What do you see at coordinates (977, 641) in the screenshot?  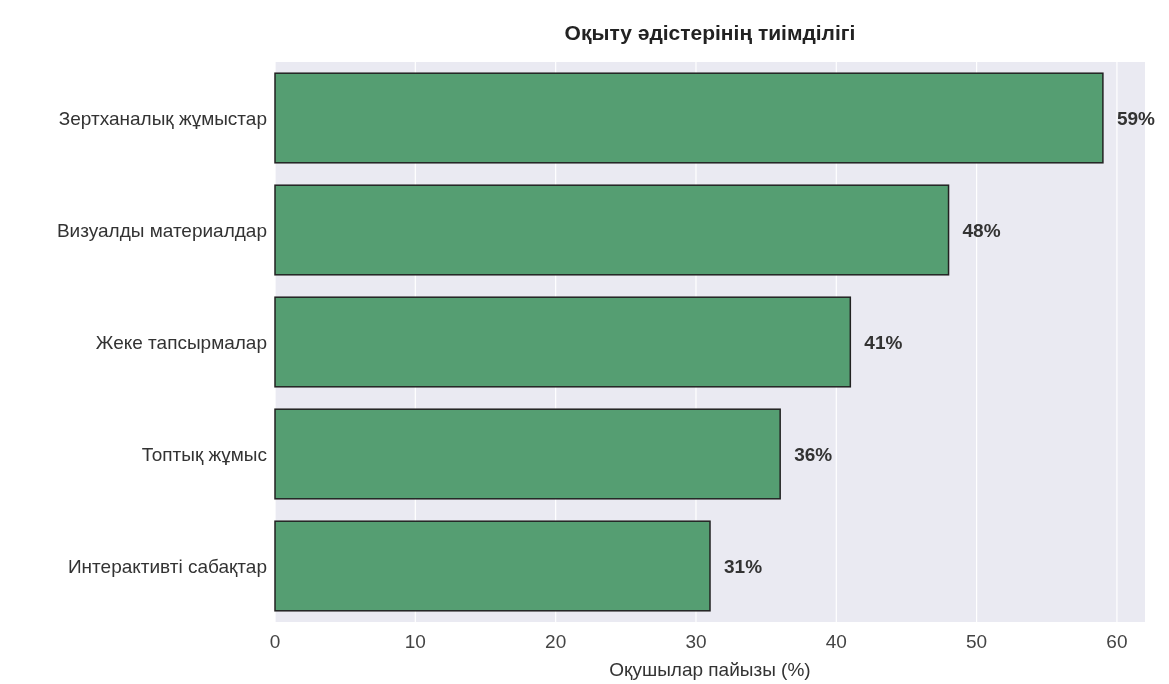 I see `x-tick-label: 50` at bounding box center [977, 641].